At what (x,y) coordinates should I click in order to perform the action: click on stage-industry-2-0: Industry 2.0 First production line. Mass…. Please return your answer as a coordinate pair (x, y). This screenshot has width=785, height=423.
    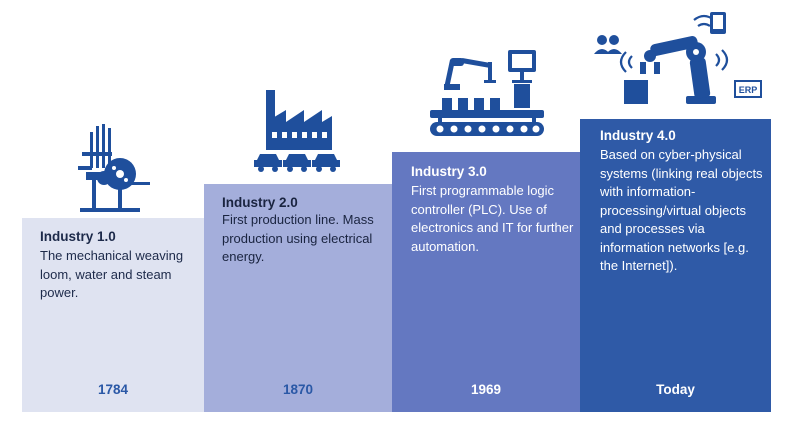
    Looking at the image, I should click on (298, 298).